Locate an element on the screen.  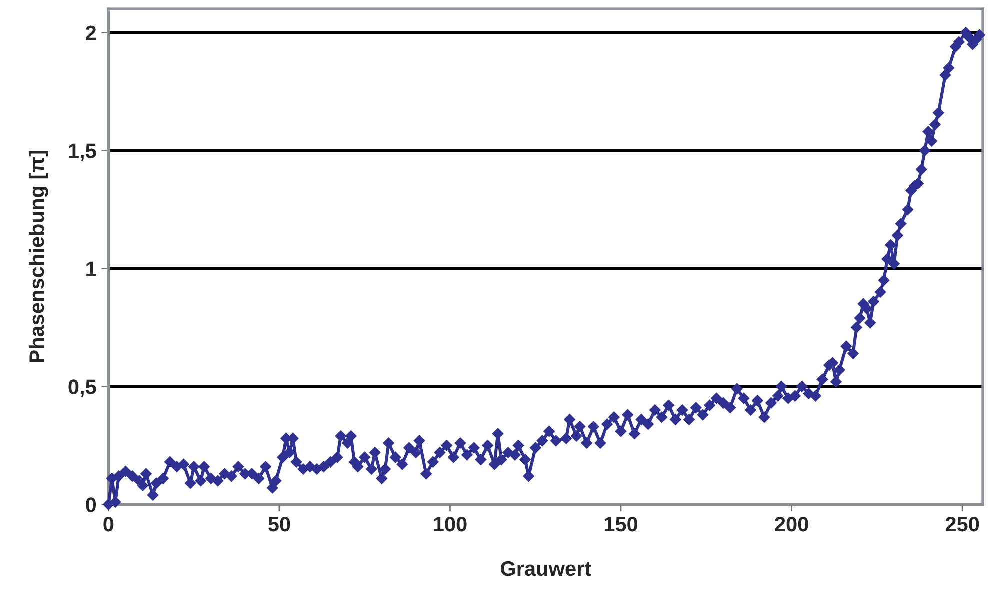
y-tick-label: 1 is located at coordinates (91, 269).